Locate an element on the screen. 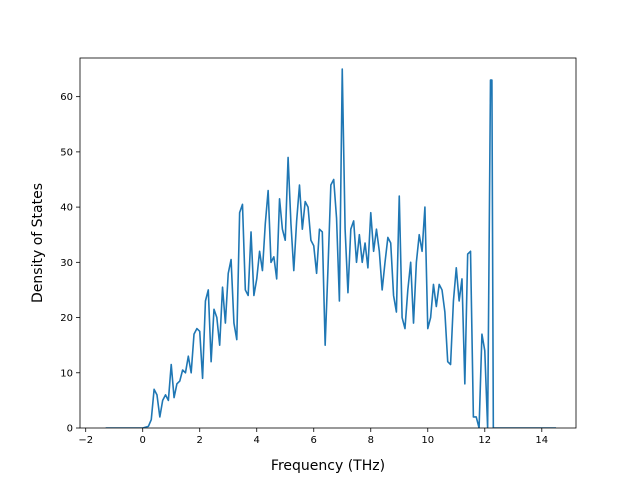 The height and width of the screenshot is (480, 640). y-tick-label: 40 is located at coordinates (66, 208).